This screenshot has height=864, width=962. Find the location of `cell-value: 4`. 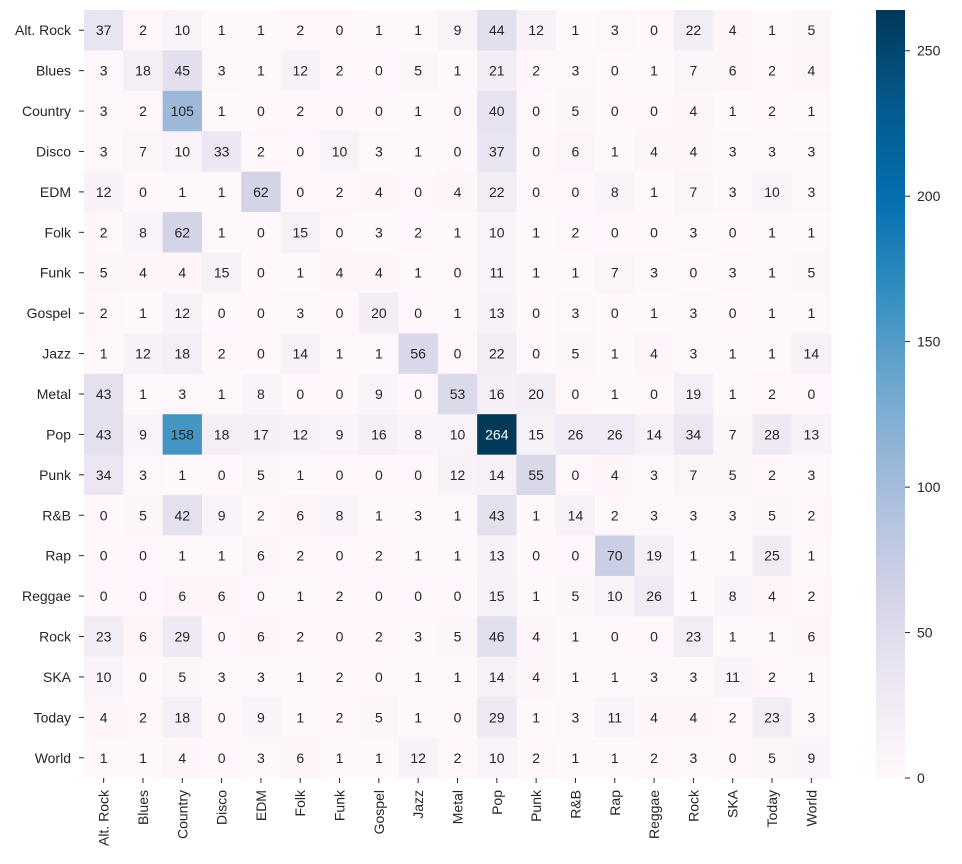

cell-value: 4 is located at coordinates (654, 151).